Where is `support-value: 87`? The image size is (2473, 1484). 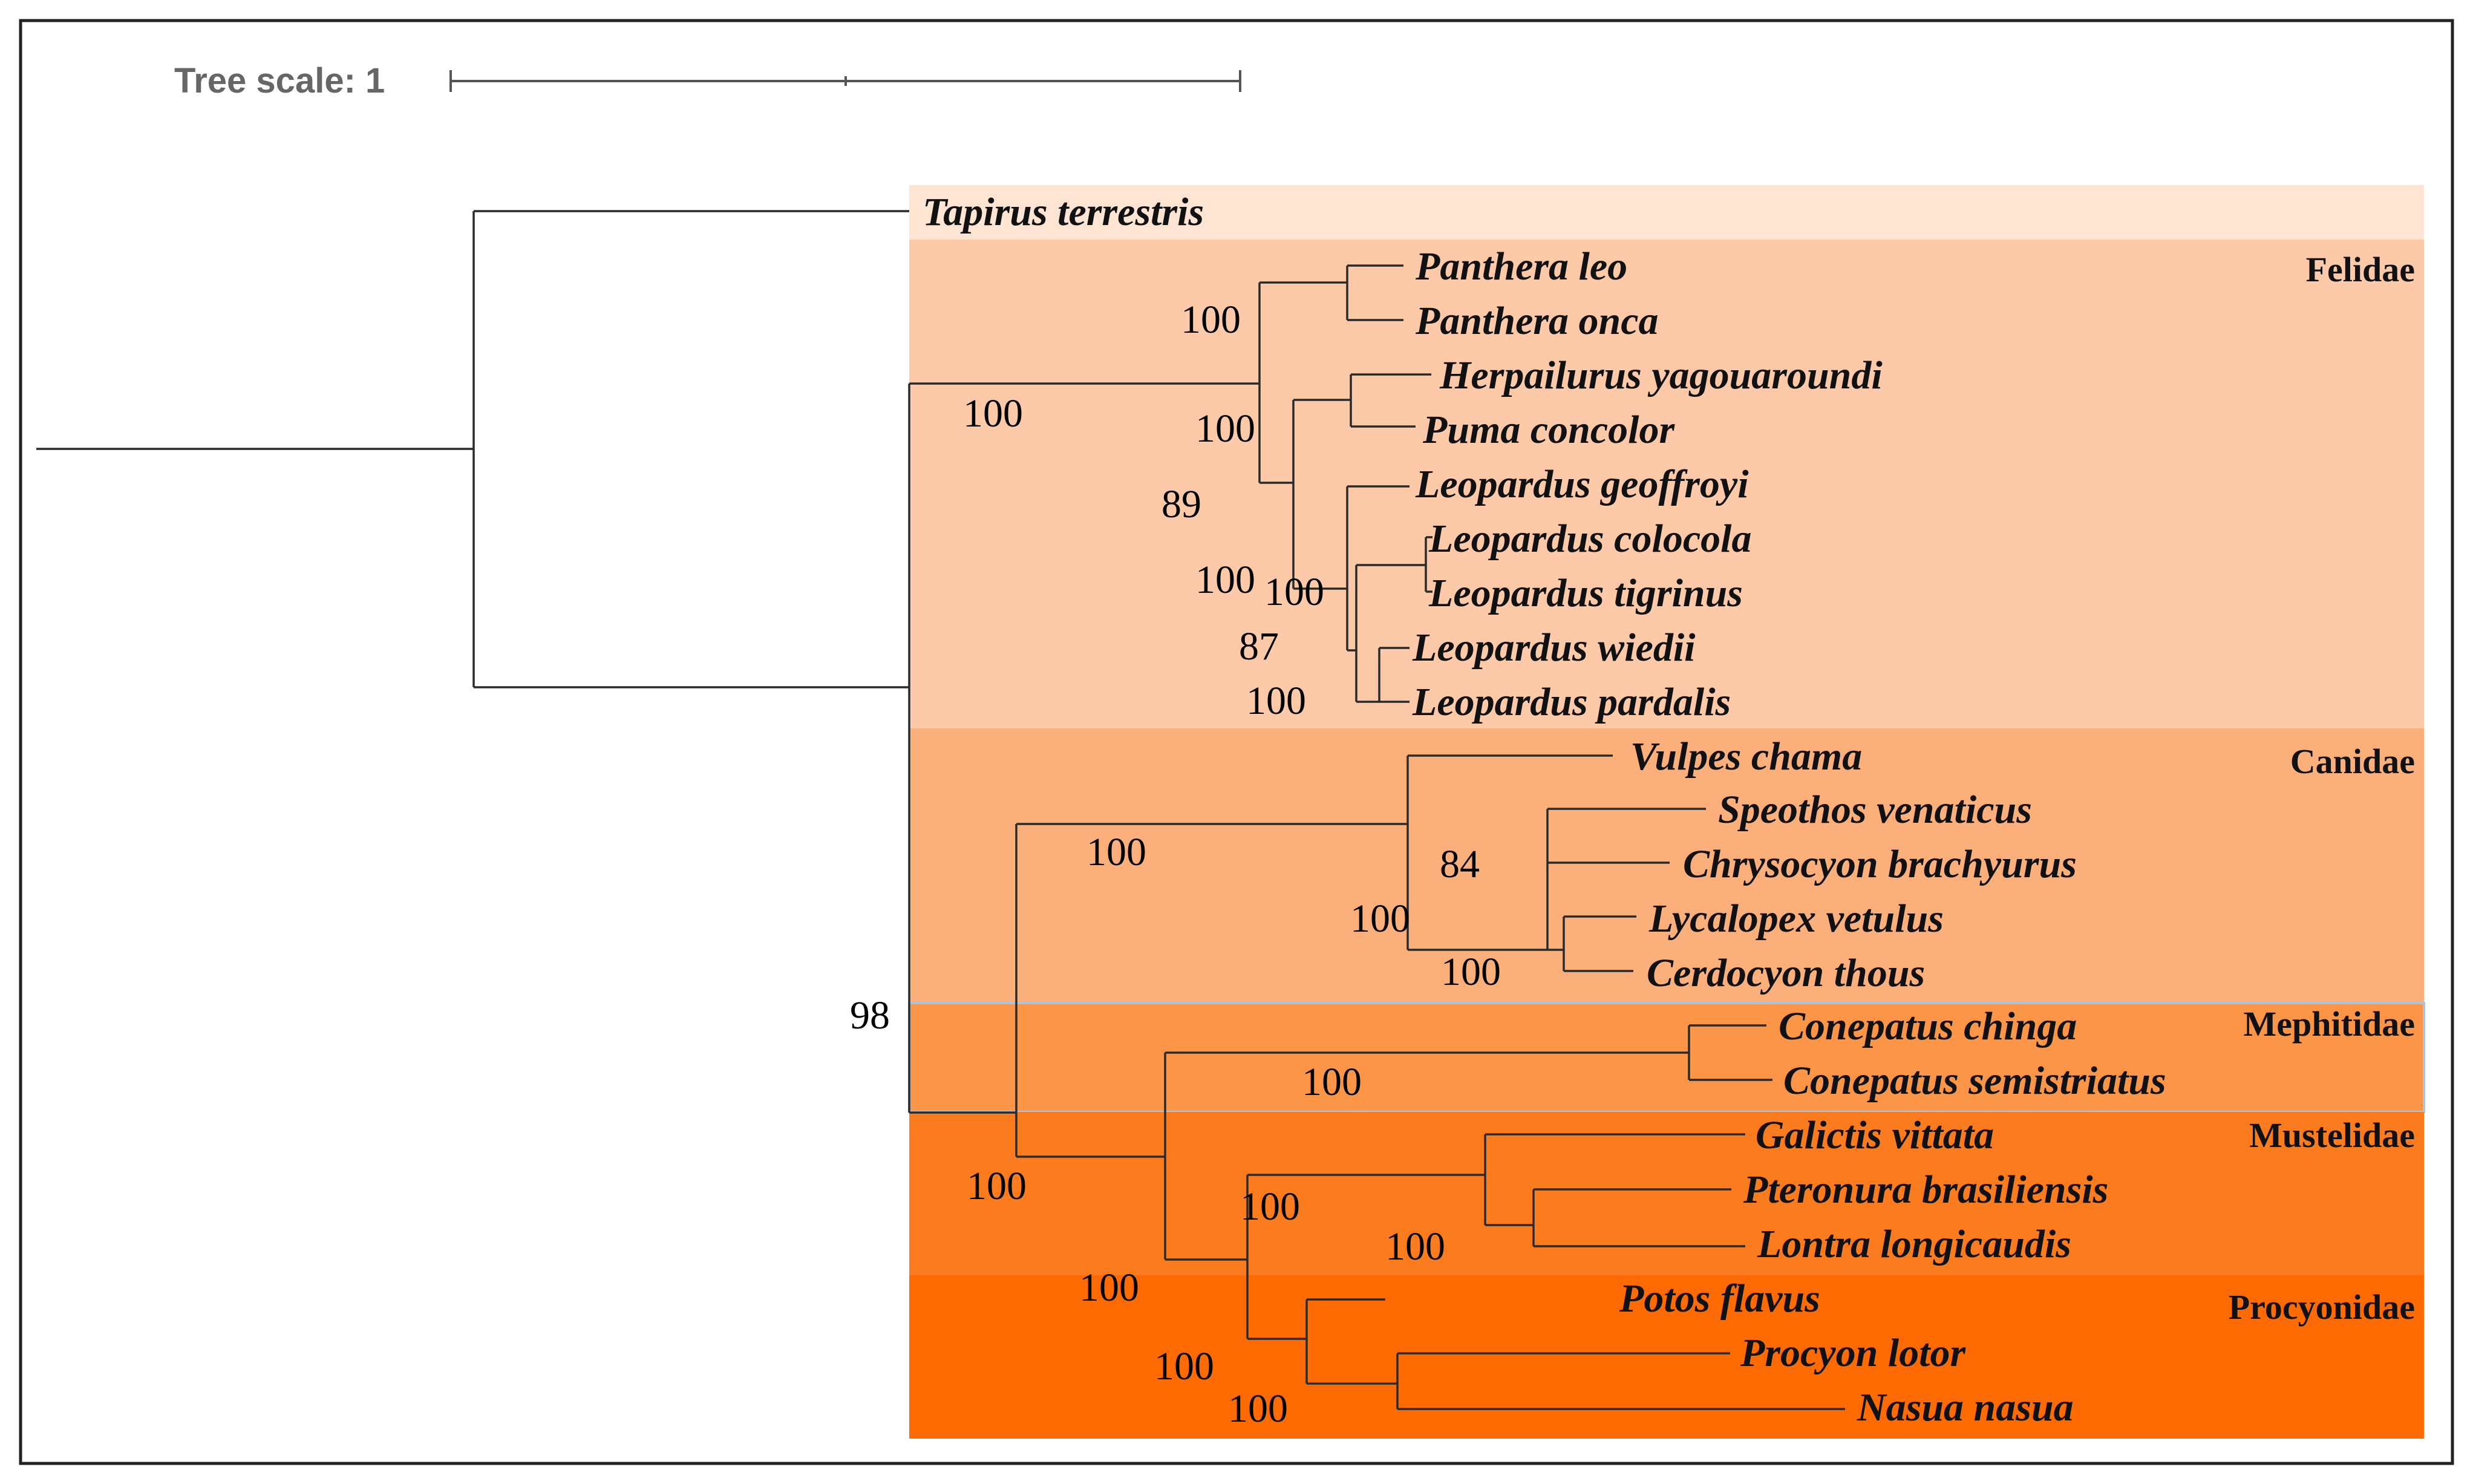
support-value: 87 is located at coordinates (1259, 646).